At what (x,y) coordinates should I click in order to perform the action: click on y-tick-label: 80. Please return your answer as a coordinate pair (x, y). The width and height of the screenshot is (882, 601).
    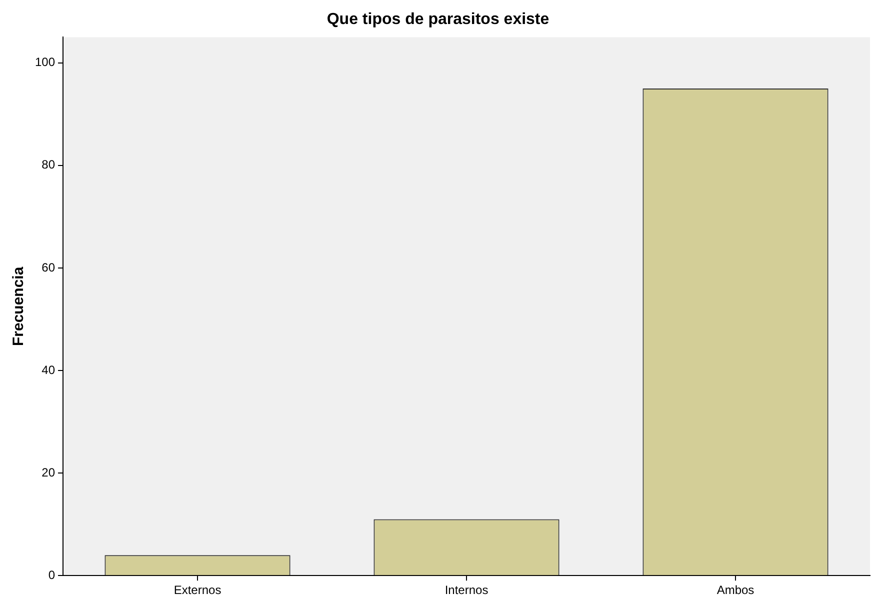
    Looking at the image, I should click on (49, 165).